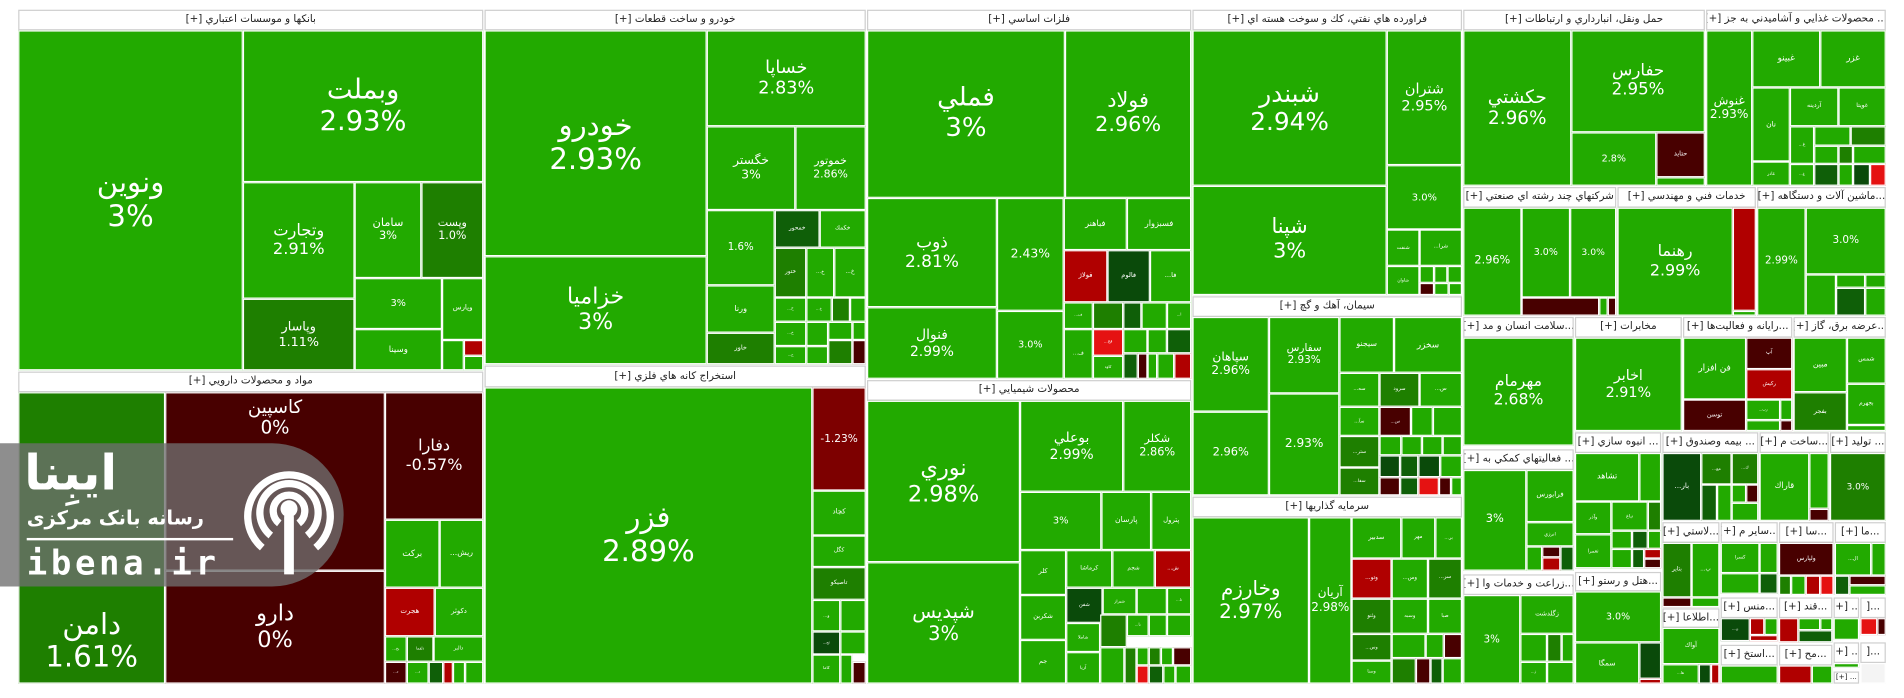 The image size is (1904, 698). I want to click on sector-header: ...استخ [+], so click(1749, 655).